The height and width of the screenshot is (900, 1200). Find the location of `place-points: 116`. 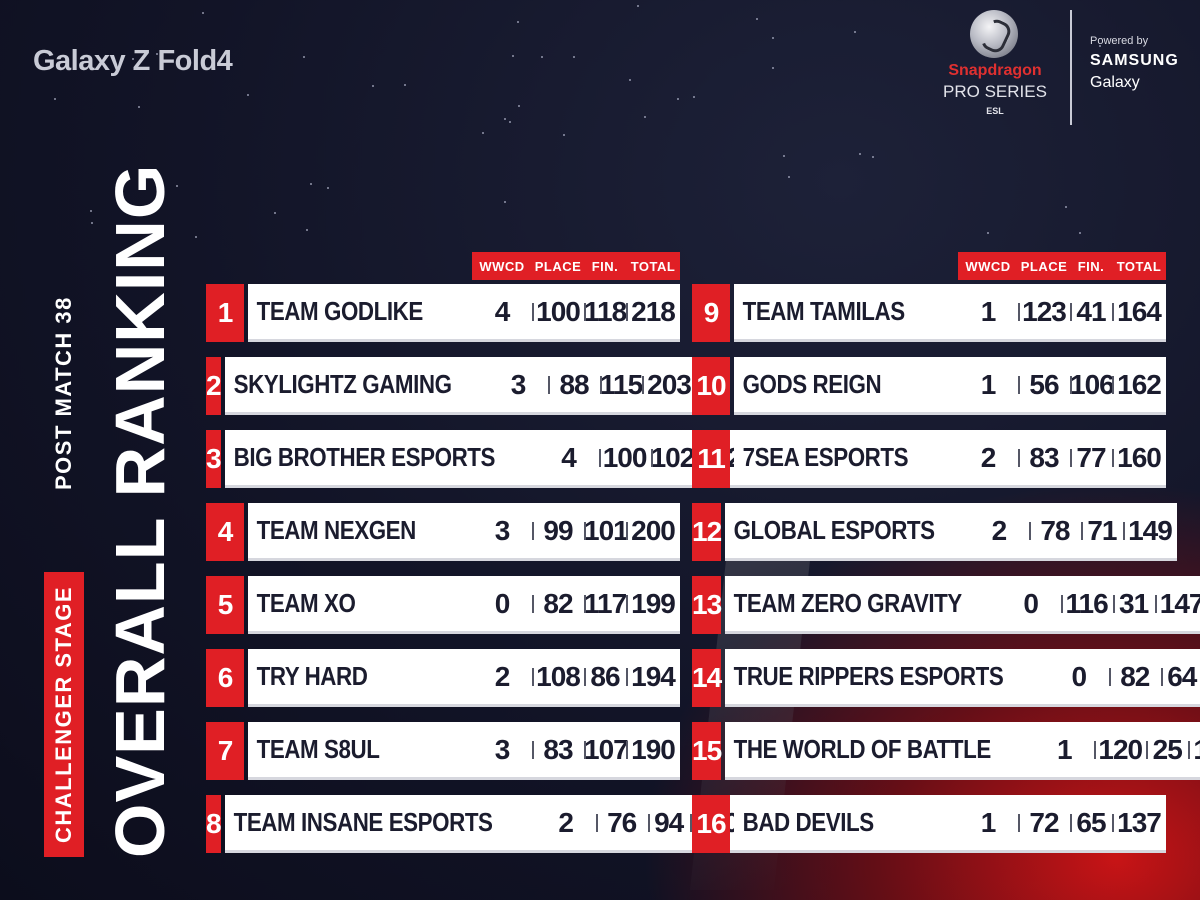

place-points: 116 is located at coordinates (1086, 604).